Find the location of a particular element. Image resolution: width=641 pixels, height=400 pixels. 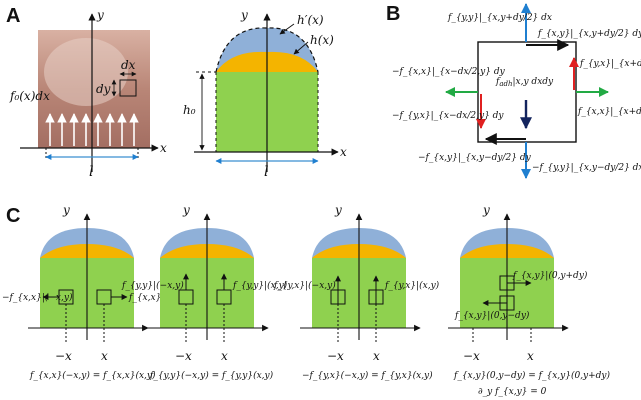

c-right-force-label: f_{y,y}|(x,y) is located at coordinates (260, 285).